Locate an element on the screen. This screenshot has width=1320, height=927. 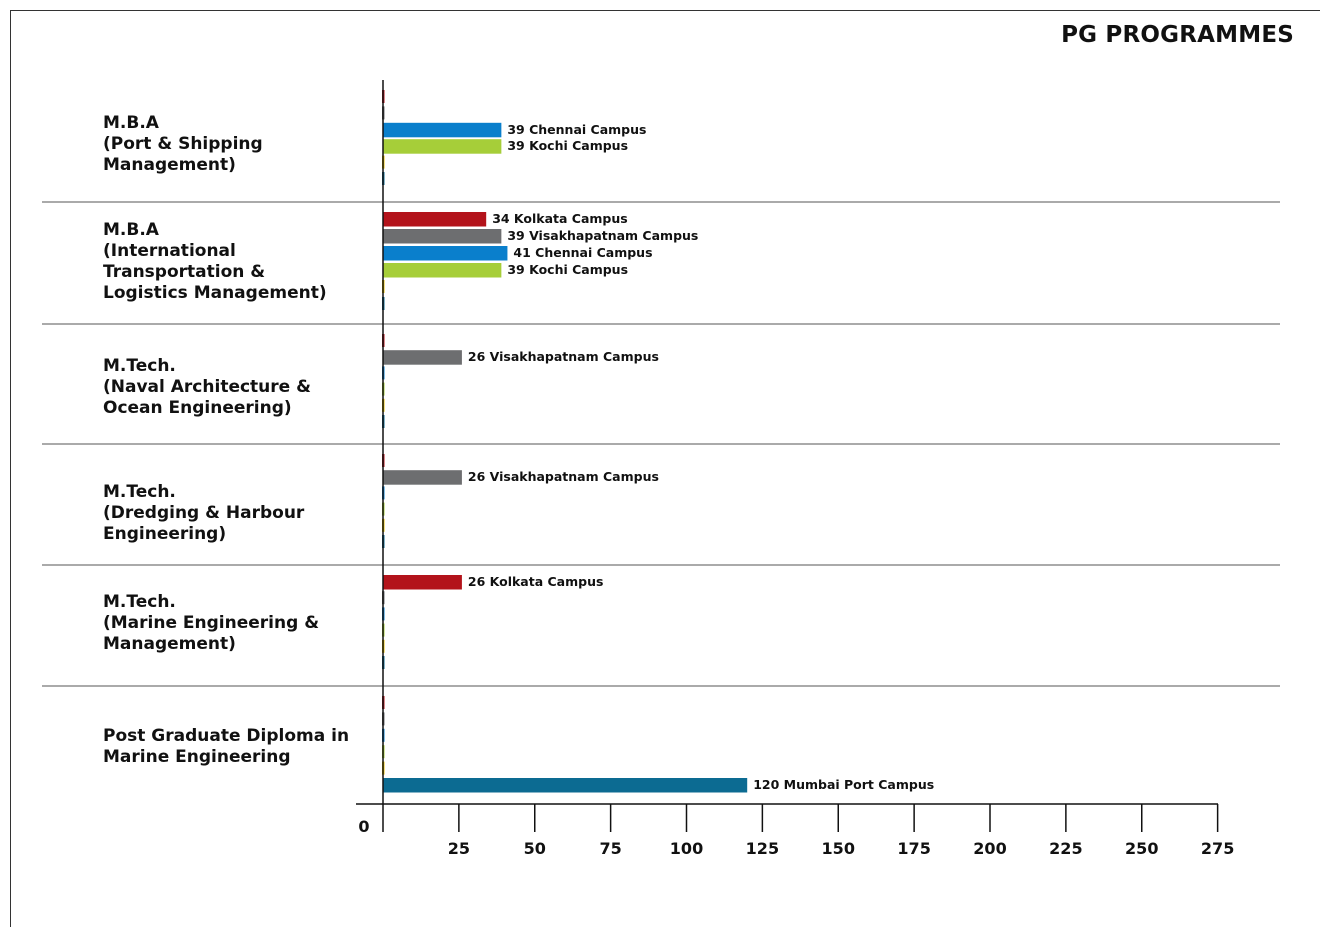
chart-title: PG PROGRAMMES is located at coordinates (1177, 35).